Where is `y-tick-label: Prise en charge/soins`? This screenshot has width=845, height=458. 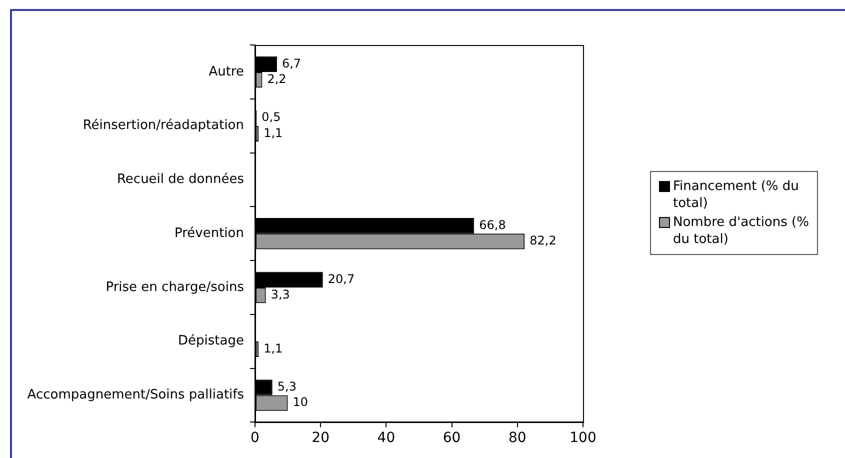 y-tick-label: Prise en charge/soins is located at coordinates (175, 287).